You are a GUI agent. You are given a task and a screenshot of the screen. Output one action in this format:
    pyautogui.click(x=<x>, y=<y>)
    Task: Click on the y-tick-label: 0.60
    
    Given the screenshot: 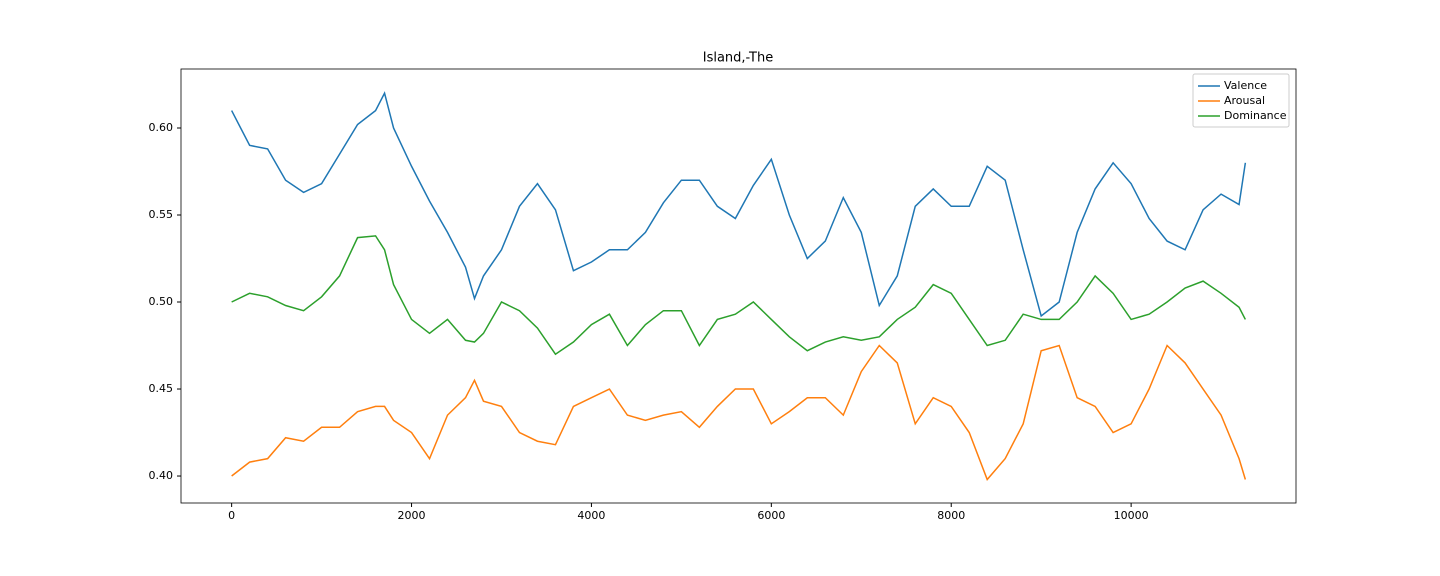 What is the action you would take?
    pyautogui.click(x=161, y=127)
    